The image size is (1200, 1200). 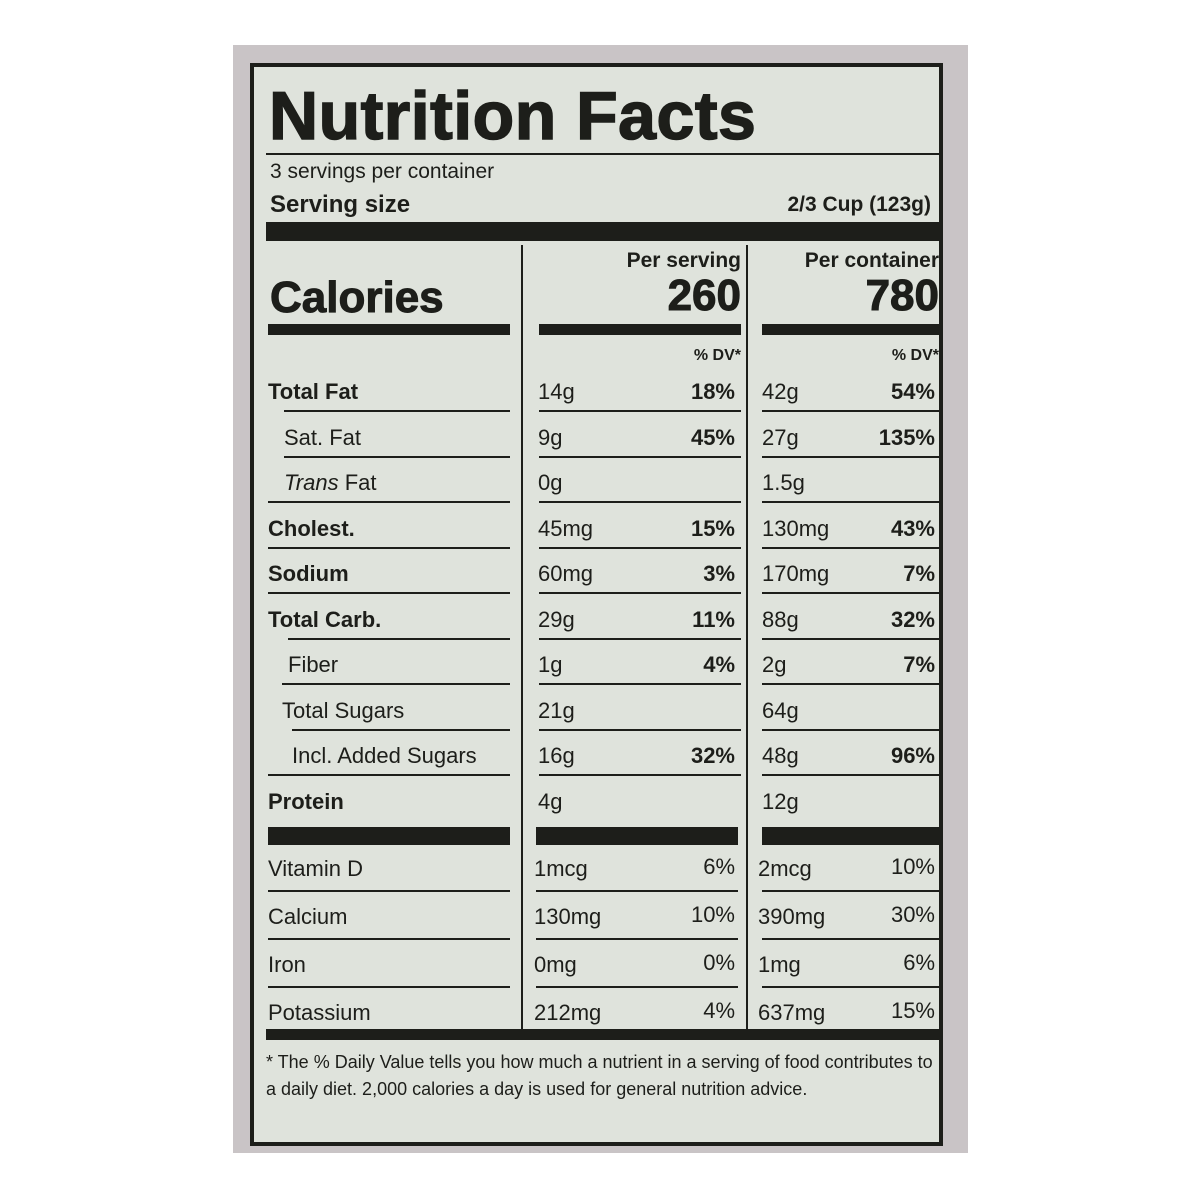 What do you see at coordinates (325, 619) in the screenshot?
I see `nutrient-label: Total Carb.` at bounding box center [325, 619].